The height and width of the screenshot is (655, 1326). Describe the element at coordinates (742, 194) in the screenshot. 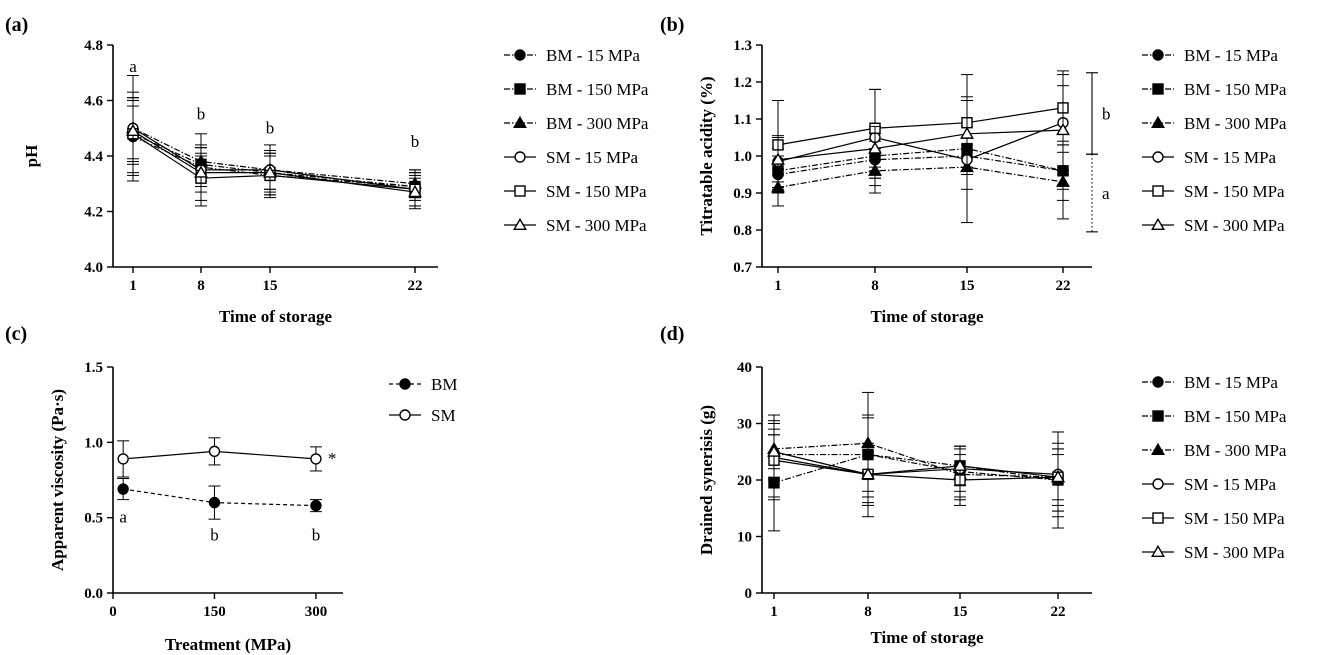

I see `y-tick-label: 0.9` at that location.